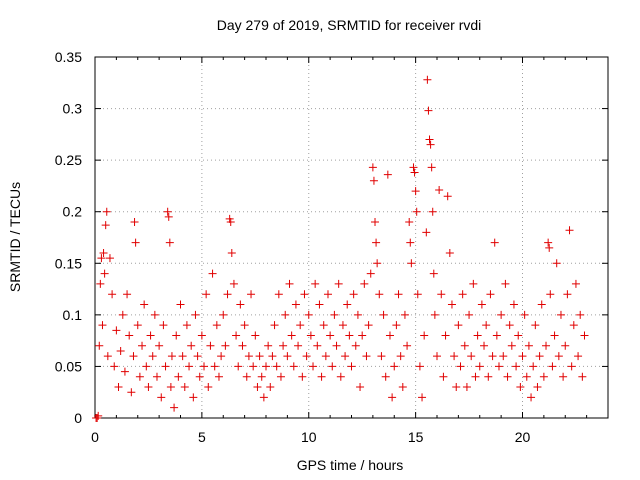 Image resolution: width=640 pixels, height=480 pixels. What do you see at coordinates (78, 418) in the screenshot?
I see `y-tick-label: 0` at bounding box center [78, 418].